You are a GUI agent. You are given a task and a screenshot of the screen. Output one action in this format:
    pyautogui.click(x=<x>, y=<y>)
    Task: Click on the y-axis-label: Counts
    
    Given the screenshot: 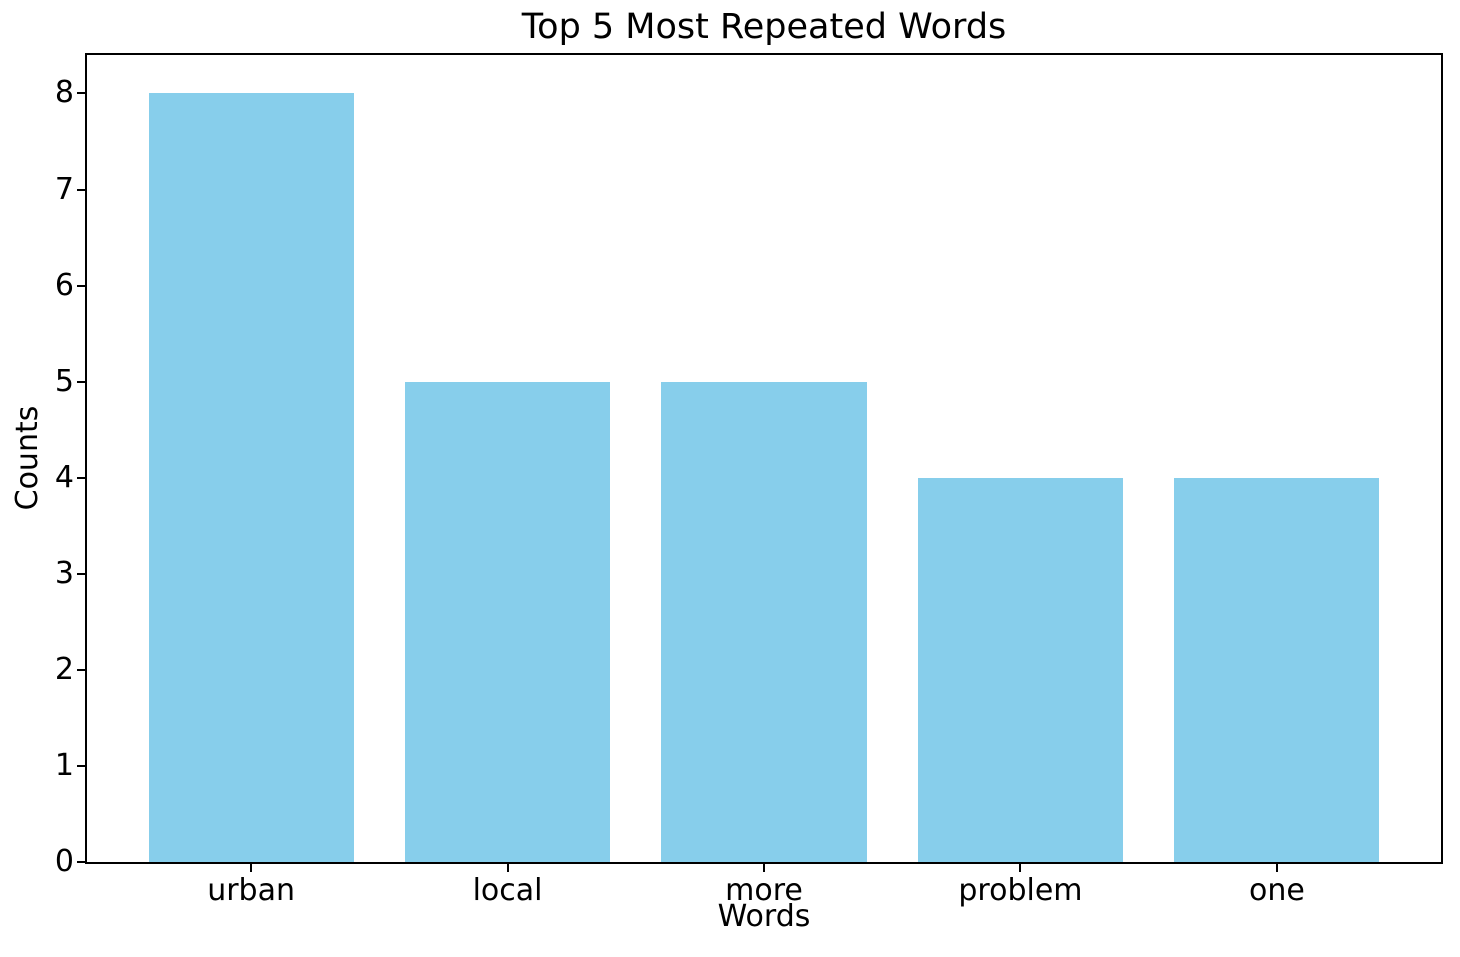 What is the action you would take?
    pyautogui.click(x=27, y=458)
    